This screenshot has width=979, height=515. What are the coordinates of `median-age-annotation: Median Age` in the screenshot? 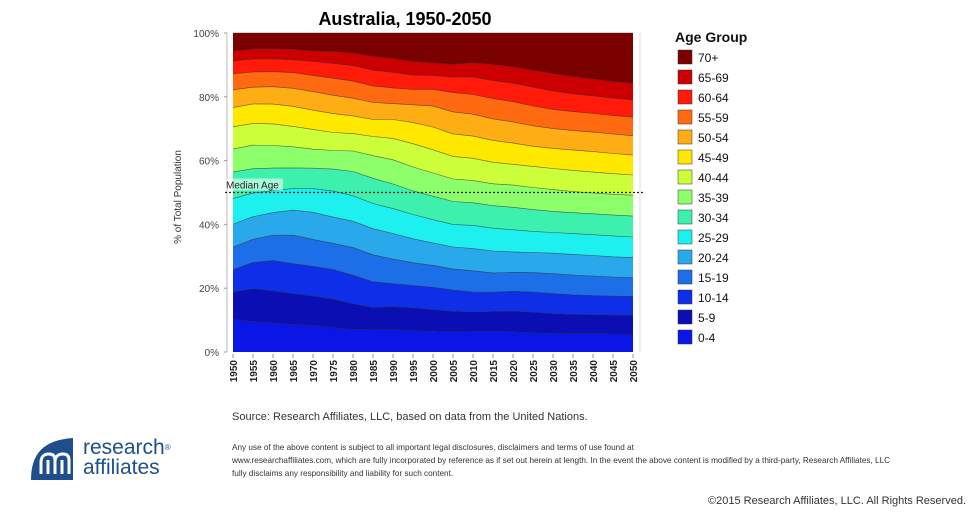 It's located at (434, 186).